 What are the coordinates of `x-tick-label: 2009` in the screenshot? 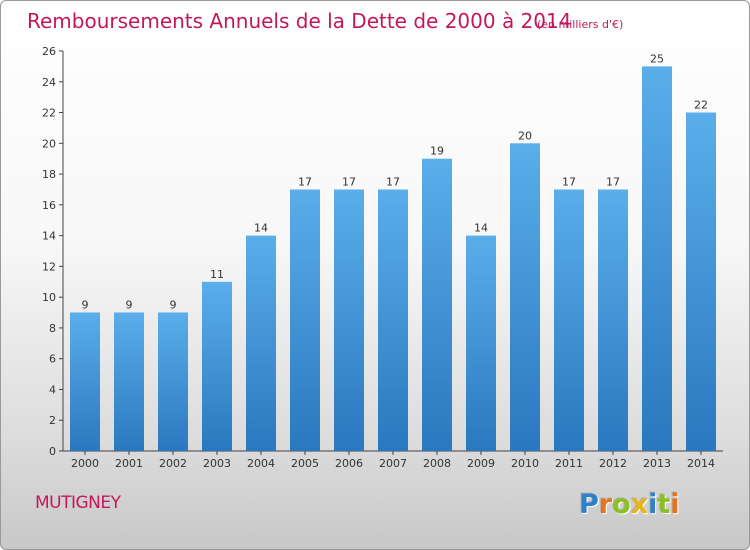 It's located at (481, 463).